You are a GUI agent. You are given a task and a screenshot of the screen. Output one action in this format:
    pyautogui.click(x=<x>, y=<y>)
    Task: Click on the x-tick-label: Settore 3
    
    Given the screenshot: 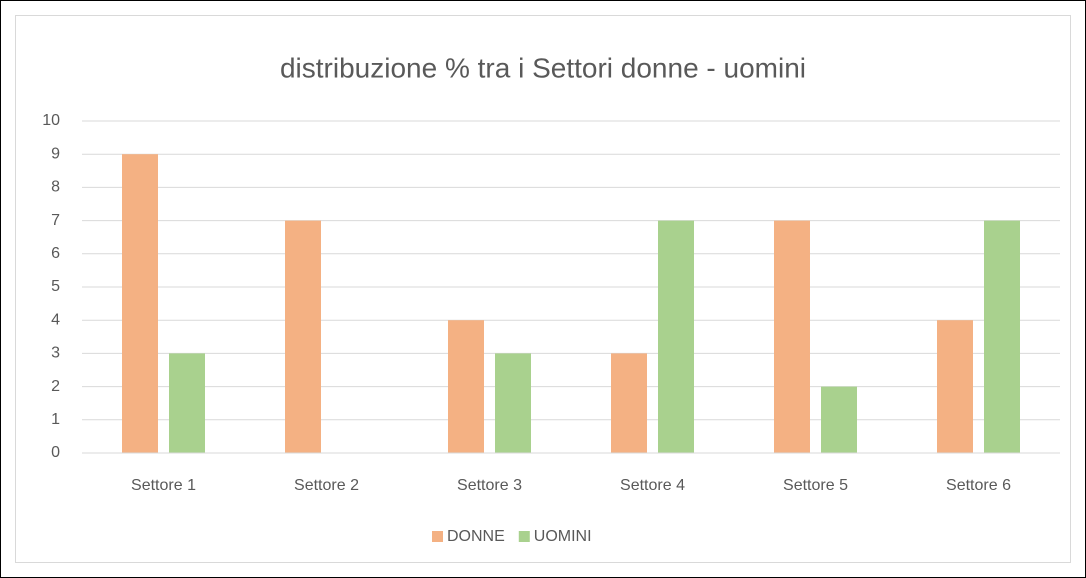 What is the action you would take?
    pyautogui.click(x=489, y=485)
    